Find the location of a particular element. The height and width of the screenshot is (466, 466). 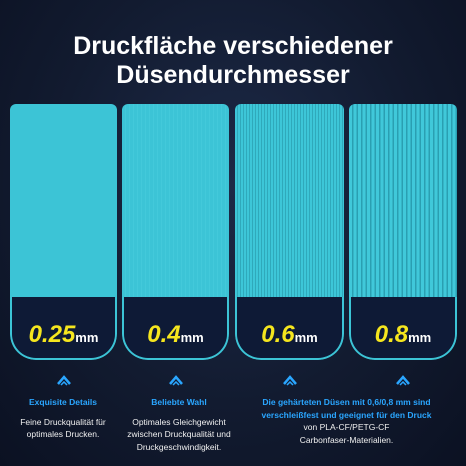

size-label: 0.4mm is located at coordinates (175, 335).